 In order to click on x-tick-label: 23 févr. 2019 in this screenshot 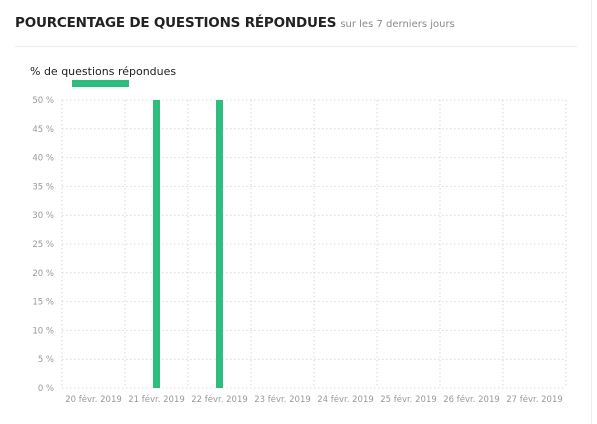, I will do `click(282, 399)`.